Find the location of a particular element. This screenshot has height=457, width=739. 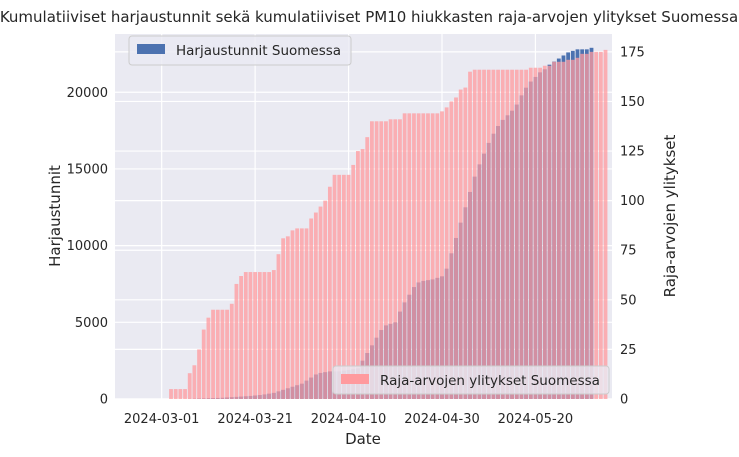

x-tick-label: 2024-05-20 is located at coordinates (536, 419).